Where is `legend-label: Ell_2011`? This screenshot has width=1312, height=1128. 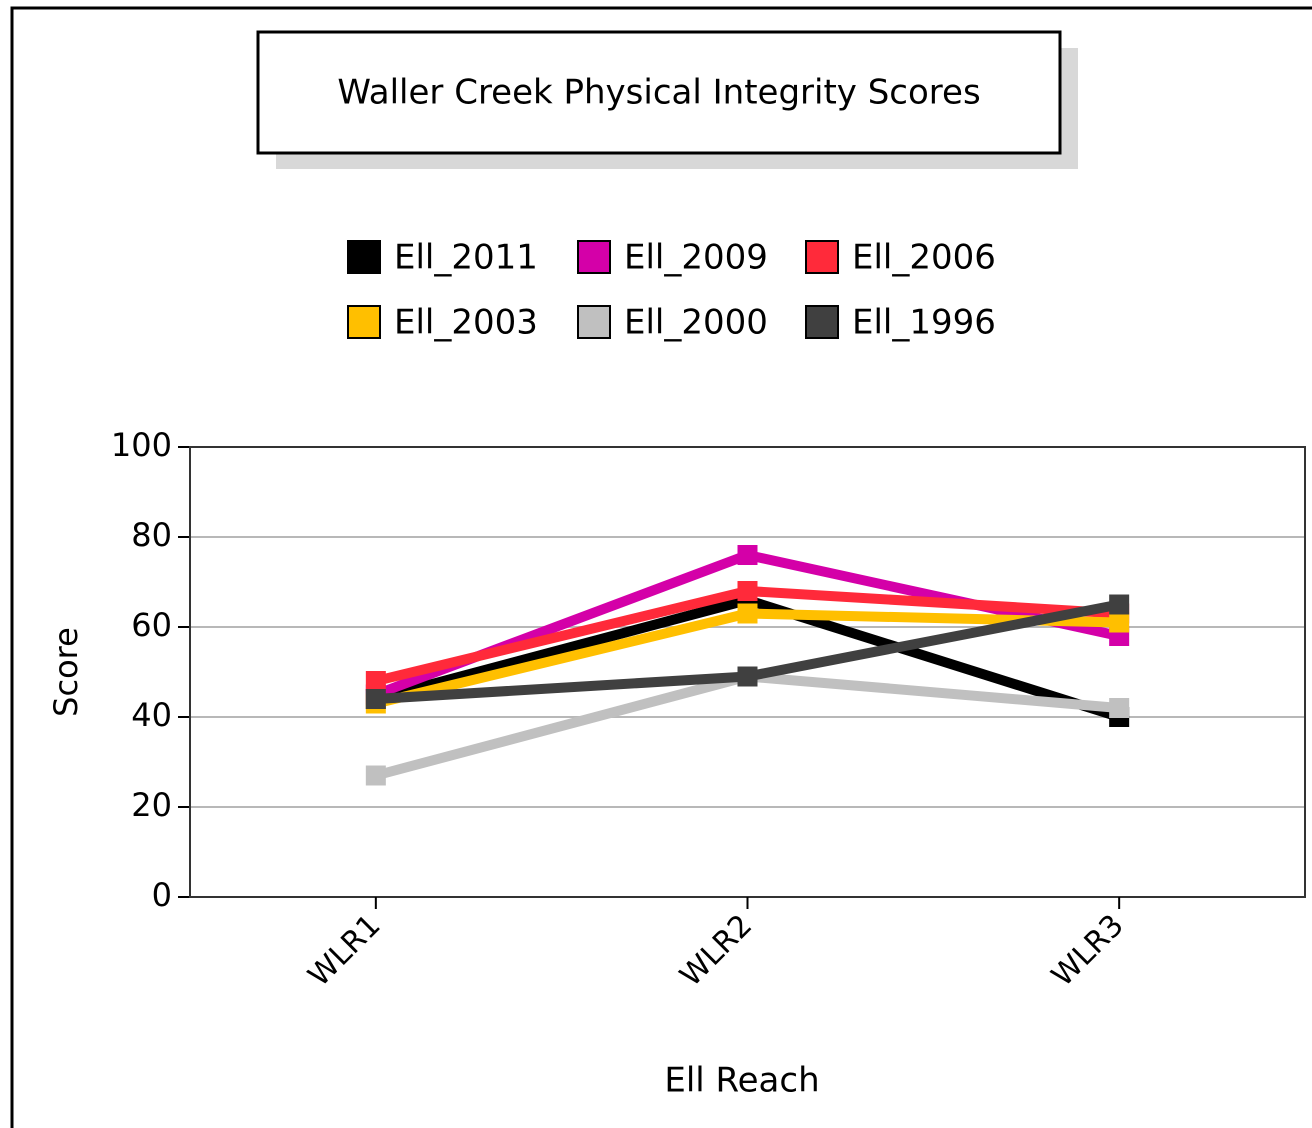 legend-label: Ell_2011 is located at coordinates (466, 258).